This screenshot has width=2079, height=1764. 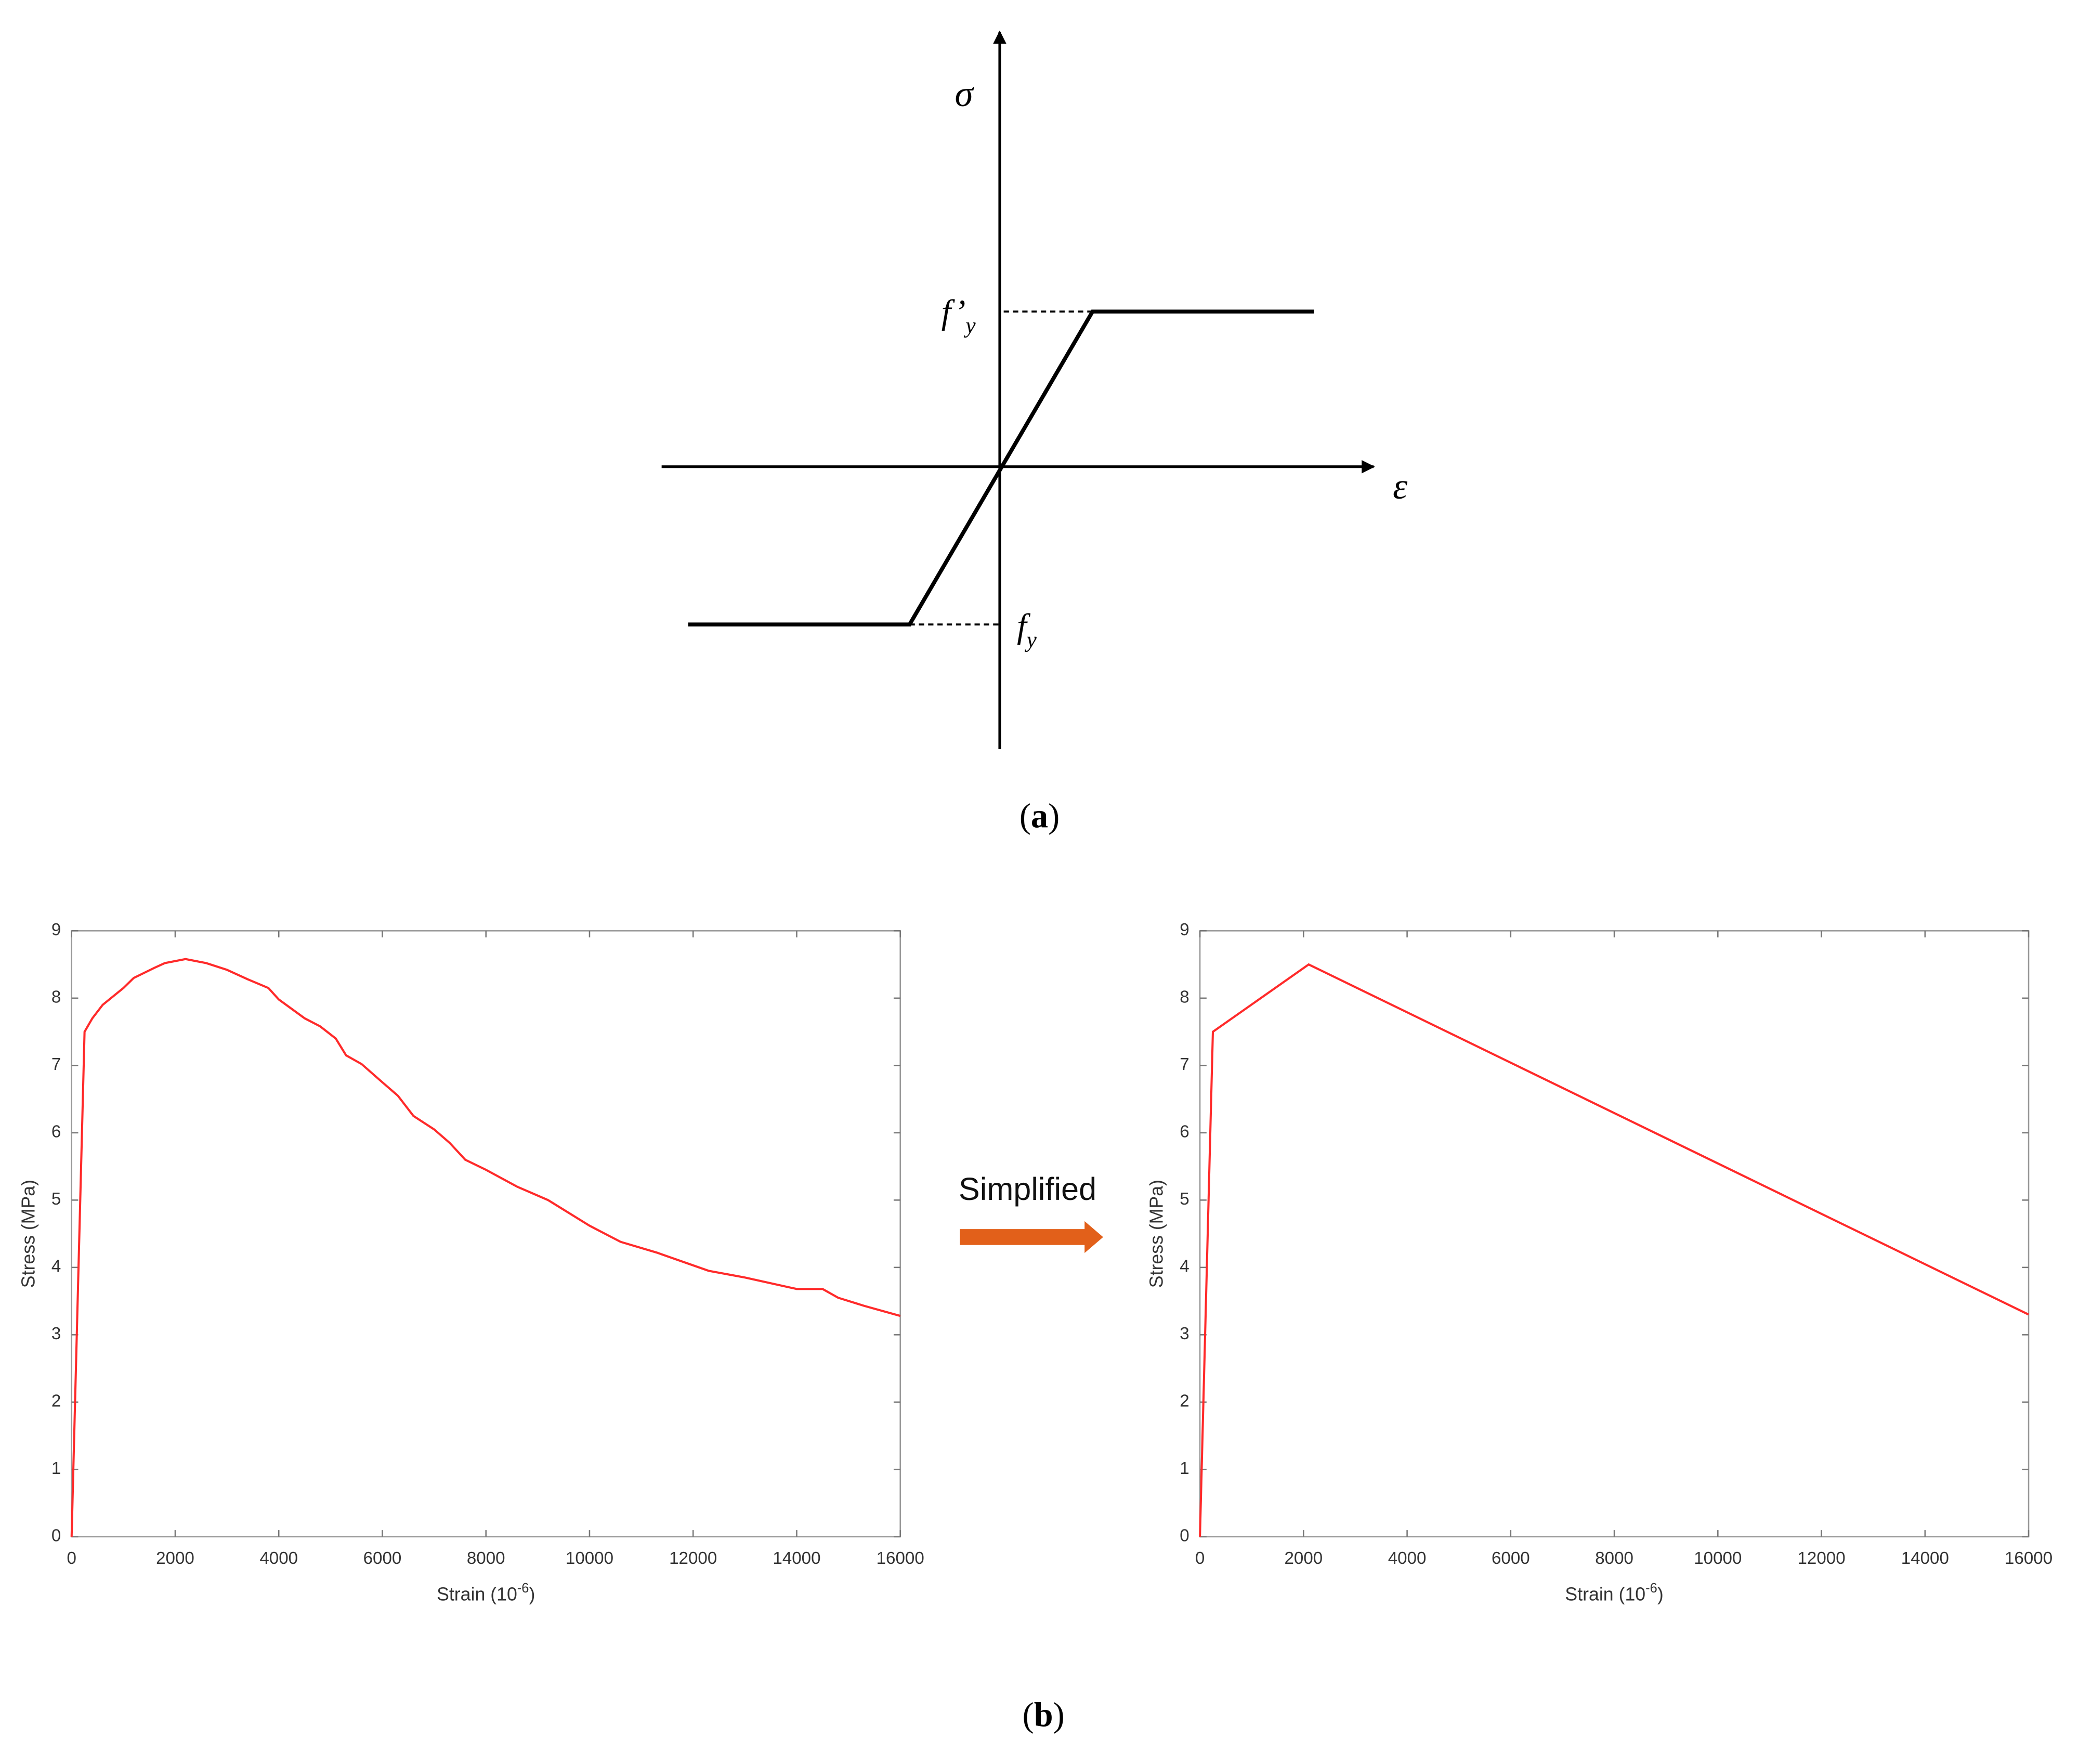 I want to click on caption-letter: a, so click(x=1039, y=816).